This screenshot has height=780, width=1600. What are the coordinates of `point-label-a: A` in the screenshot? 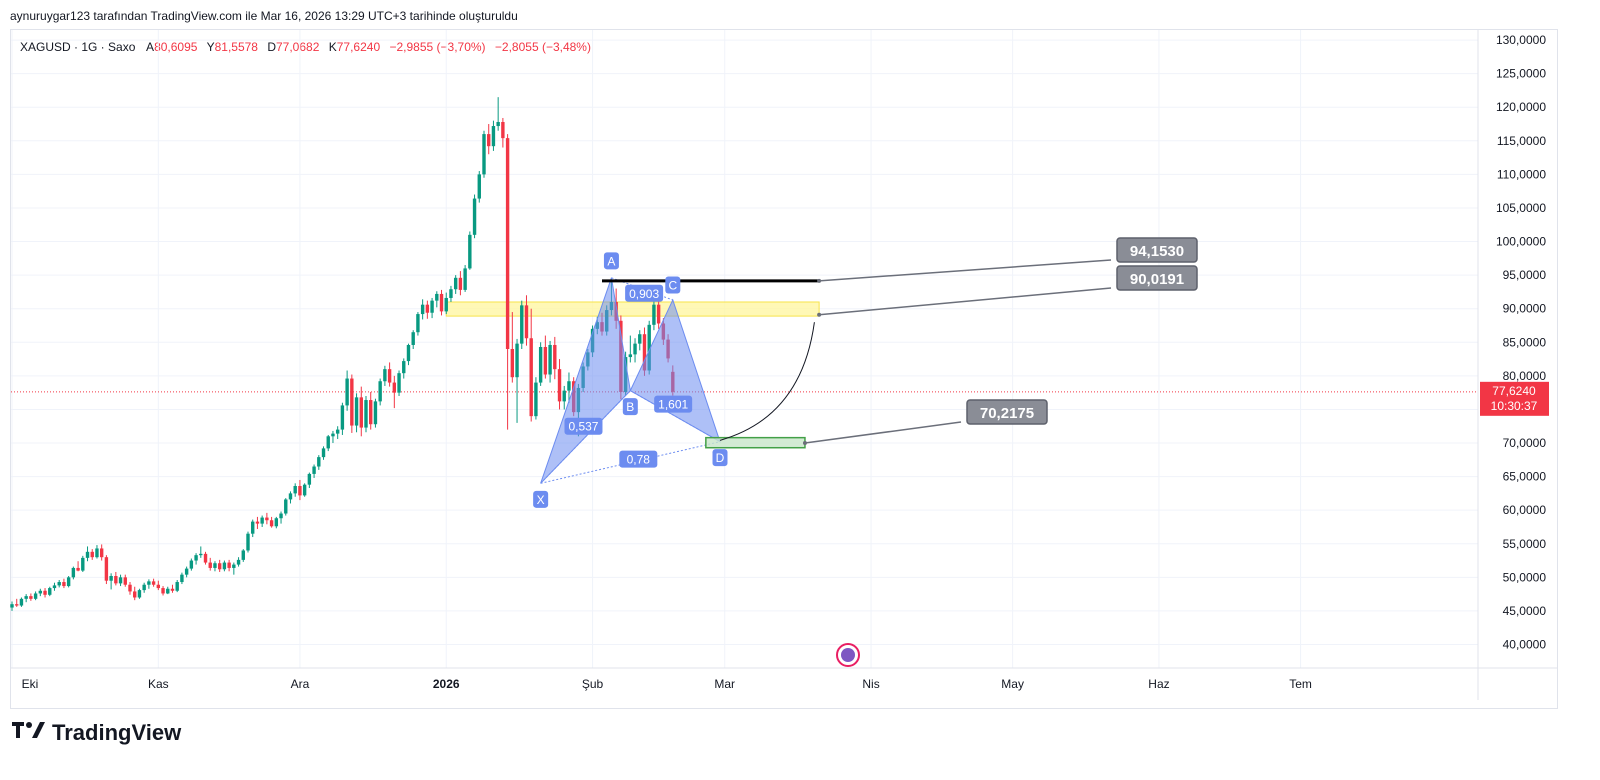 It's located at (611, 261).